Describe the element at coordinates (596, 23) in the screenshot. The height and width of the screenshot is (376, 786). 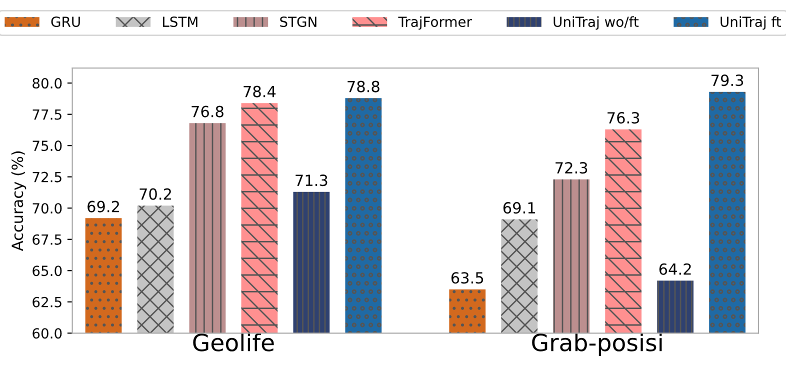
I see `legend-label: UniTraj wo/ft` at that location.